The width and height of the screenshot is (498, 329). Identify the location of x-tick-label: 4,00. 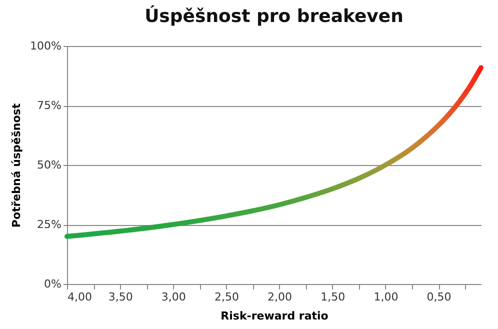
(80, 297).